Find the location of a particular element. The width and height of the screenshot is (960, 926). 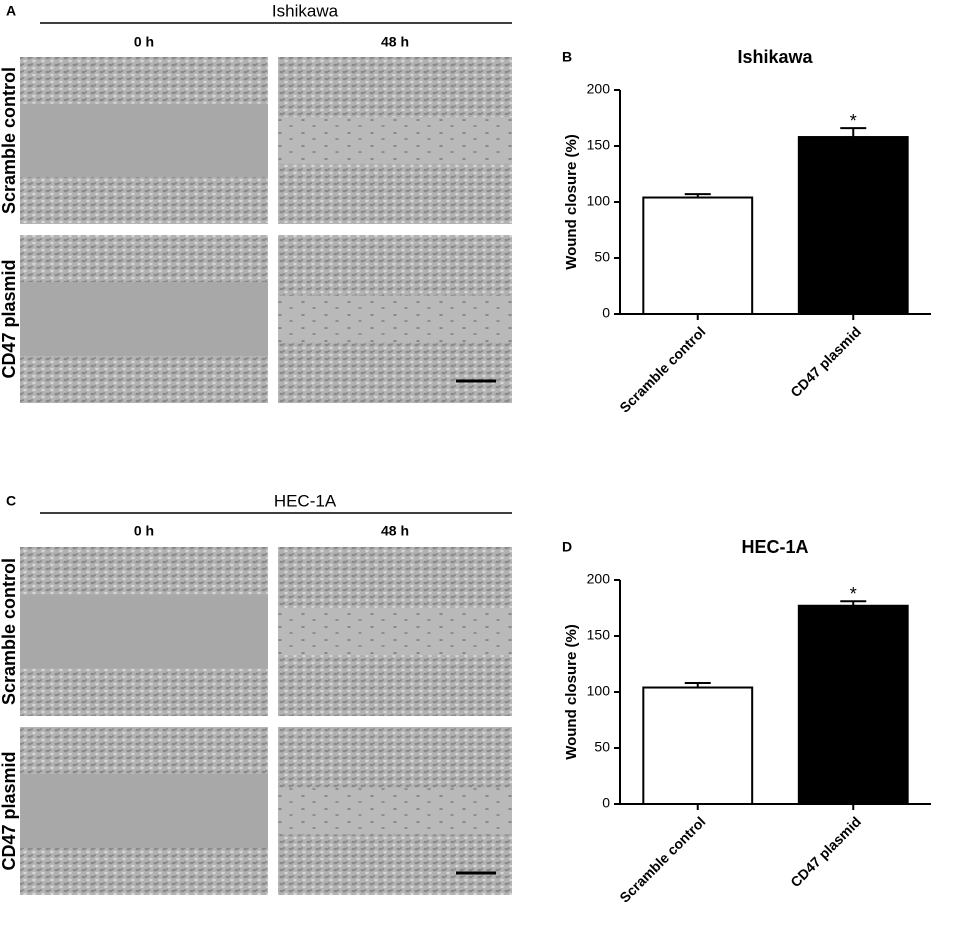

panel-title: Ishikawa is located at coordinates (305, 10).